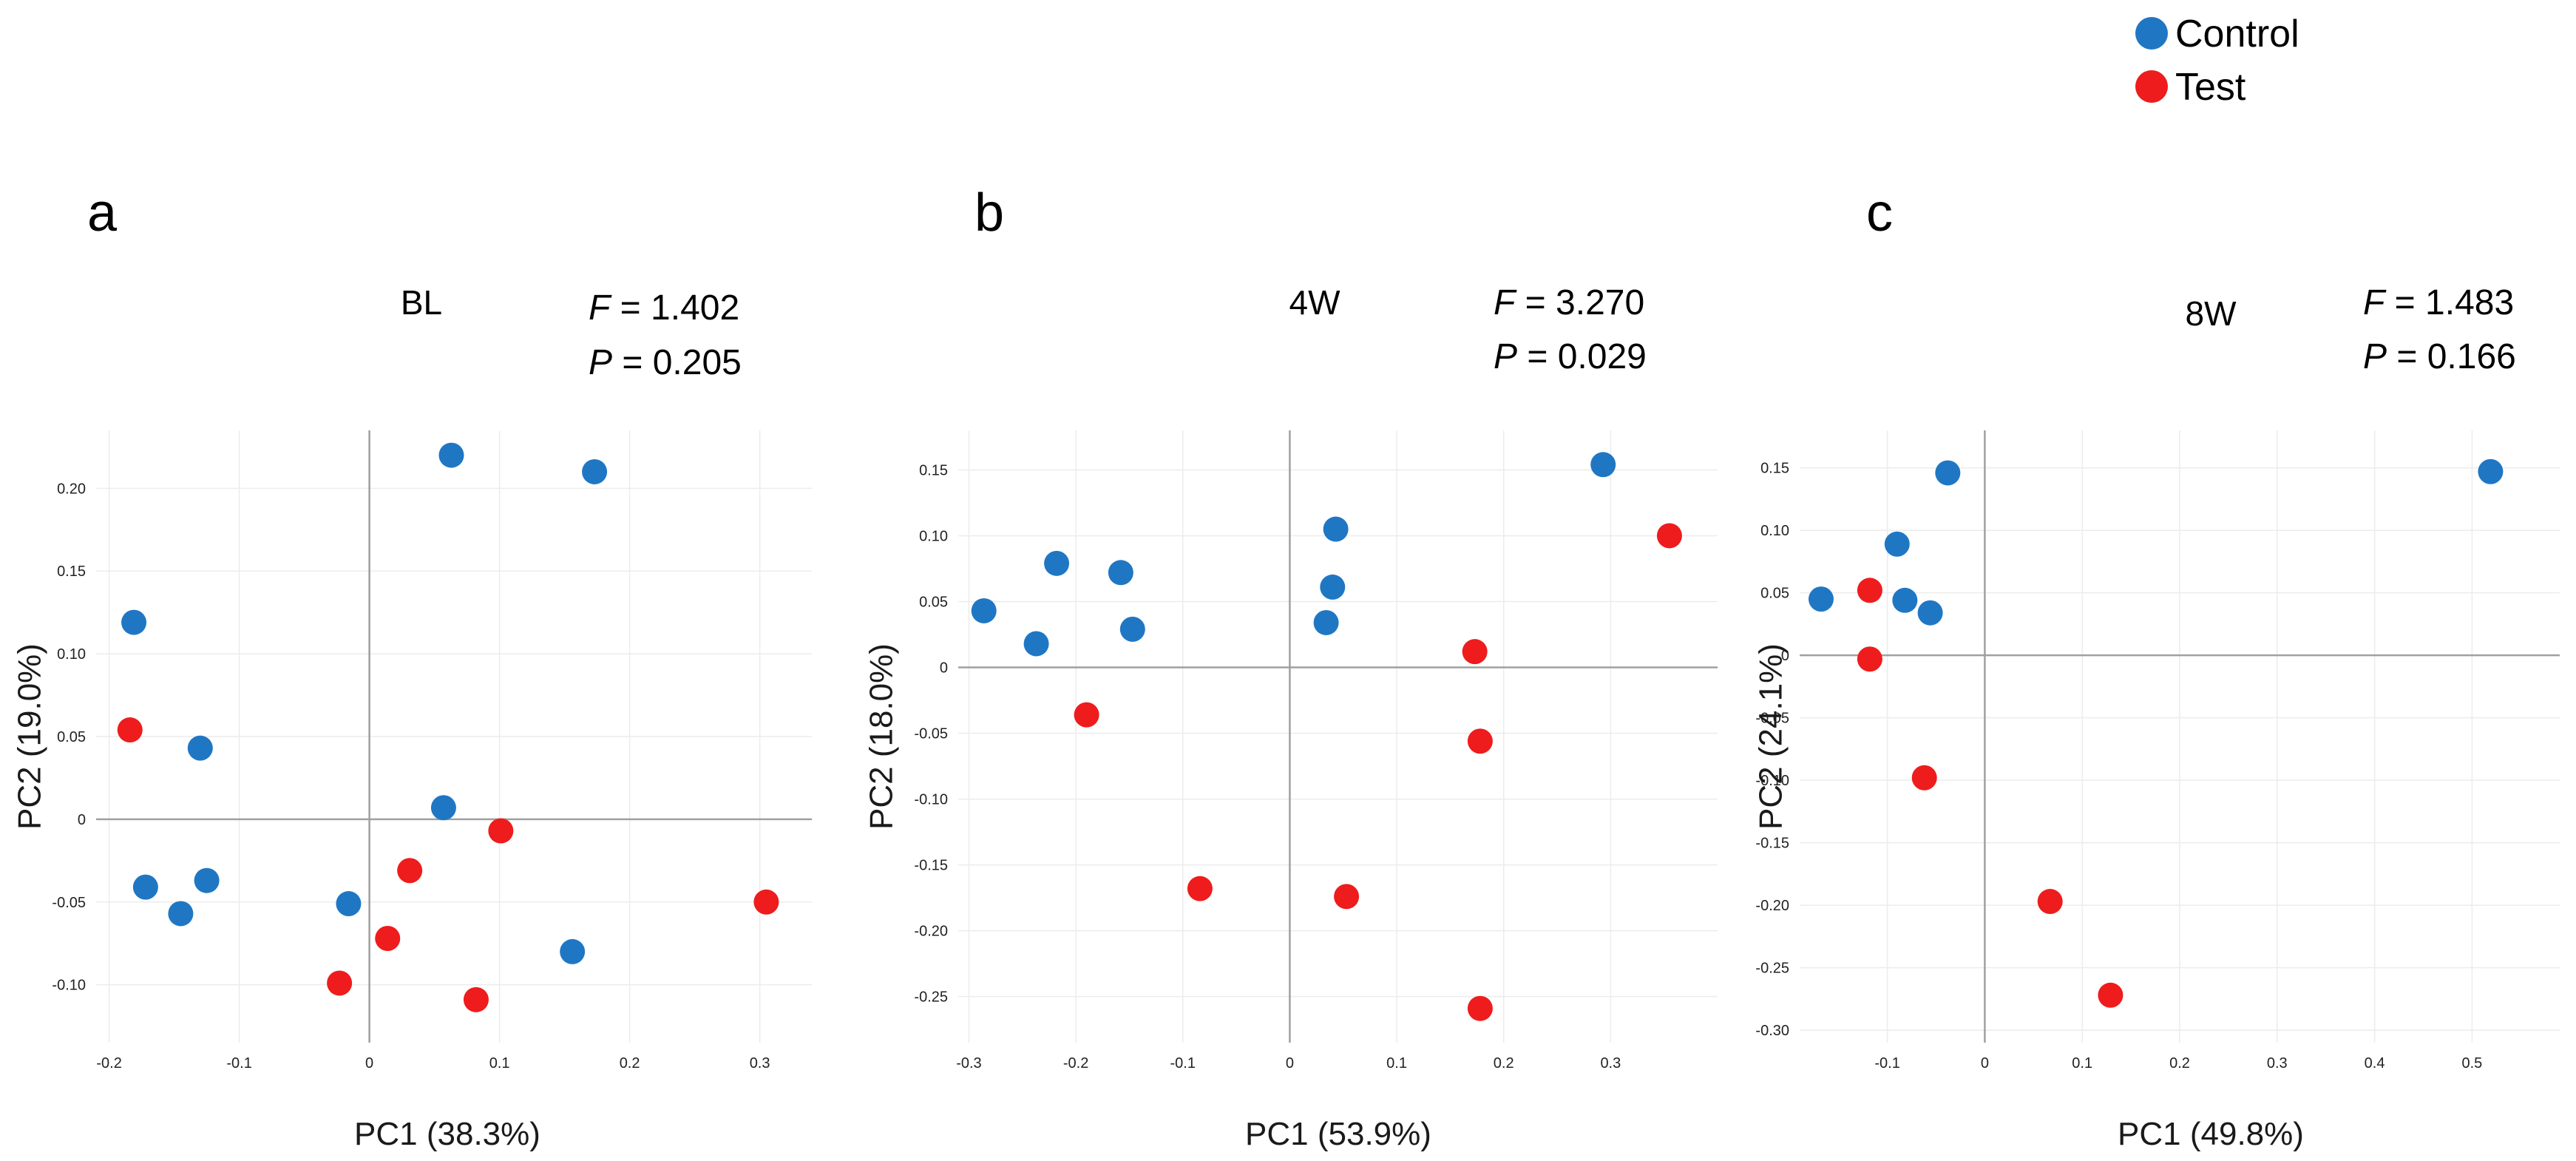  I want to click on x-tick-label: 0.5, so click(2471, 1063).